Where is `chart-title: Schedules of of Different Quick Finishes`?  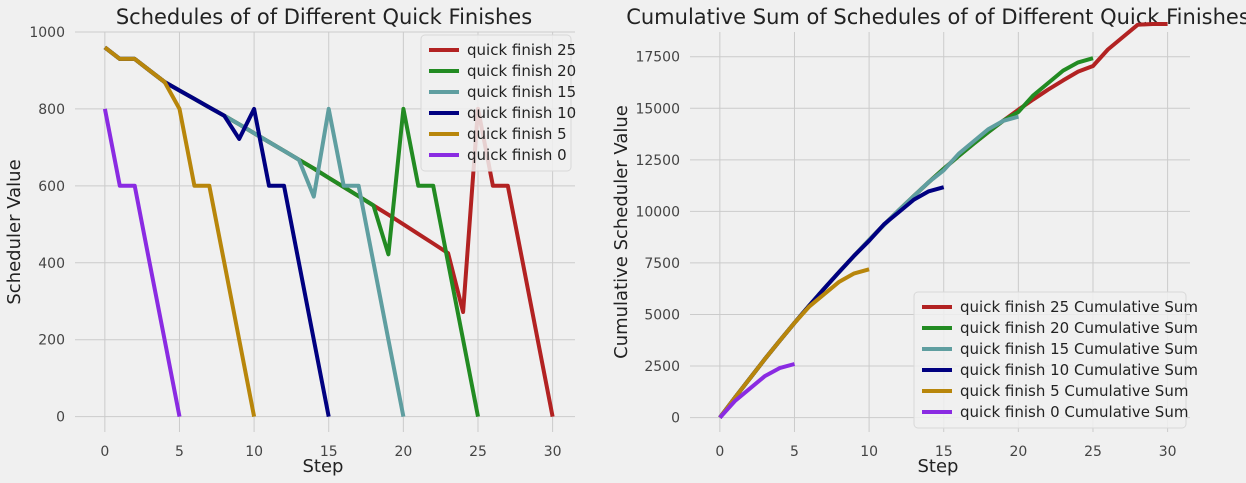 chart-title: Schedules of of Different Quick Finishes is located at coordinates (324, 17).